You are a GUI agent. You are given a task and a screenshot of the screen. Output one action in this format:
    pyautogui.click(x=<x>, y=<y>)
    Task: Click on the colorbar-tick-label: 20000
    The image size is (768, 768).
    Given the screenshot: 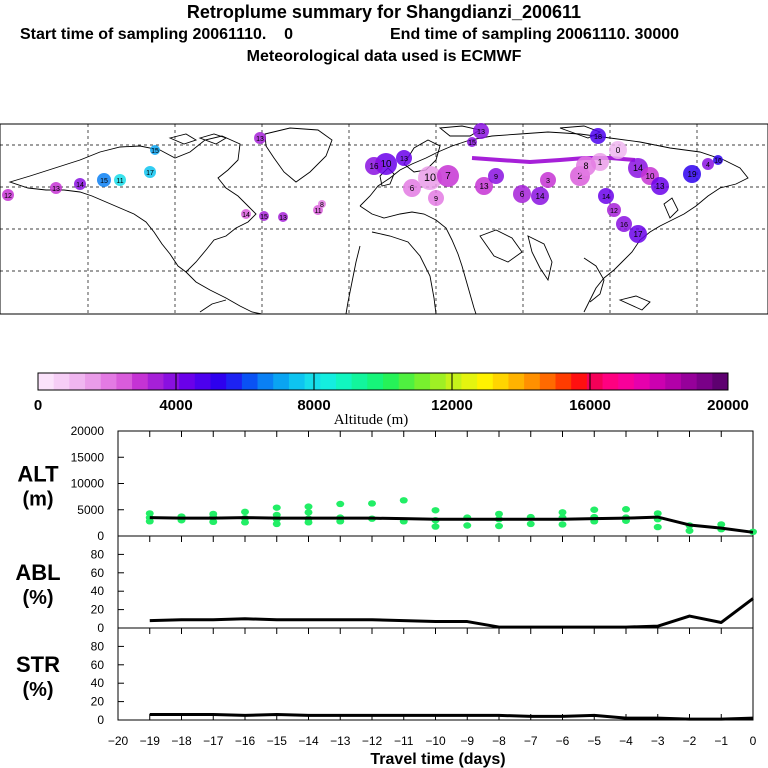 What is the action you would take?
    pyautogui.click(x=728, y=405)
    